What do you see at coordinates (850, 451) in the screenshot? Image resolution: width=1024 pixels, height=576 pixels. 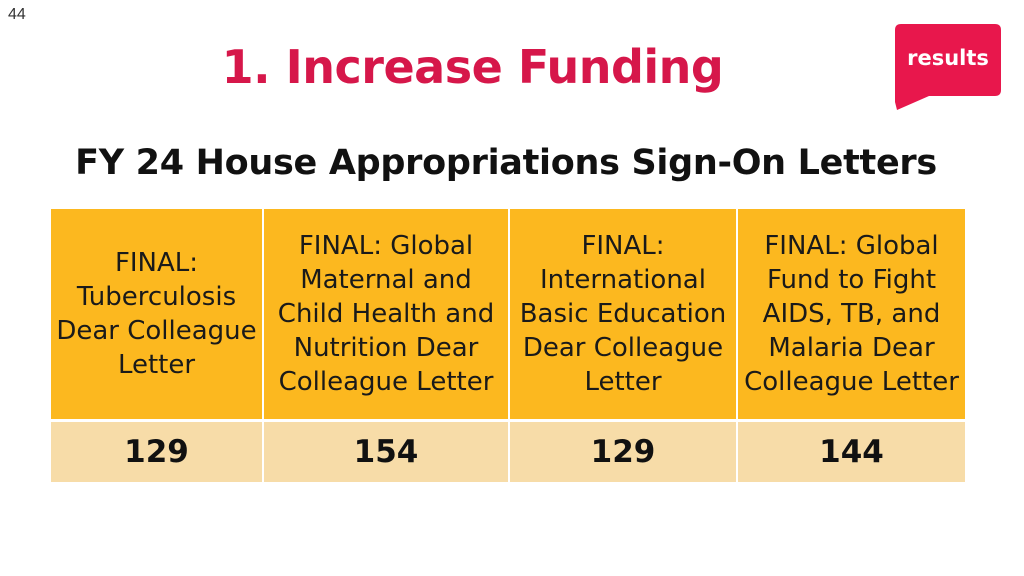 I see `value-global-fund: 144` at bounding box center [850, 451].